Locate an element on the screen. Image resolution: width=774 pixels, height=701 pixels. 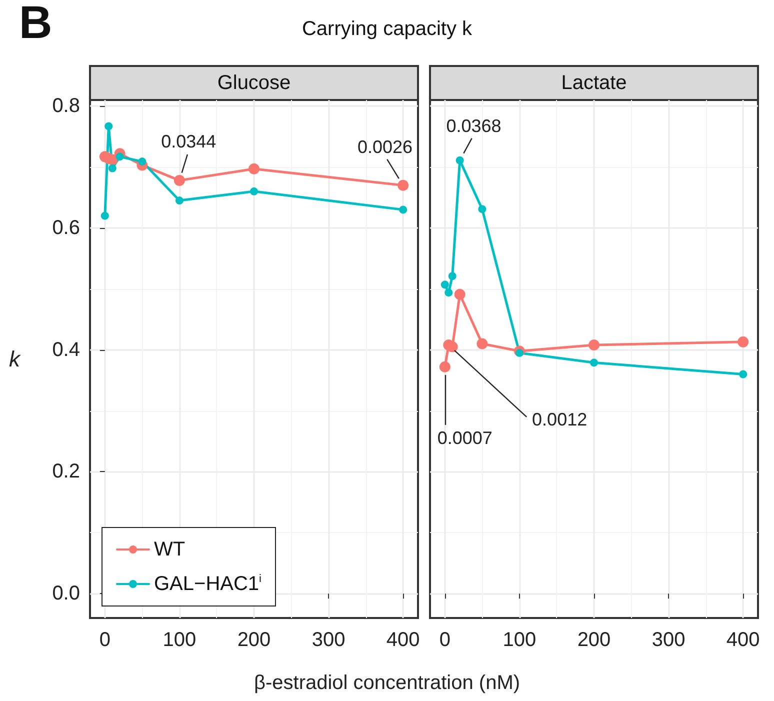
legend-label: WT is located at coordinates (170, 549).